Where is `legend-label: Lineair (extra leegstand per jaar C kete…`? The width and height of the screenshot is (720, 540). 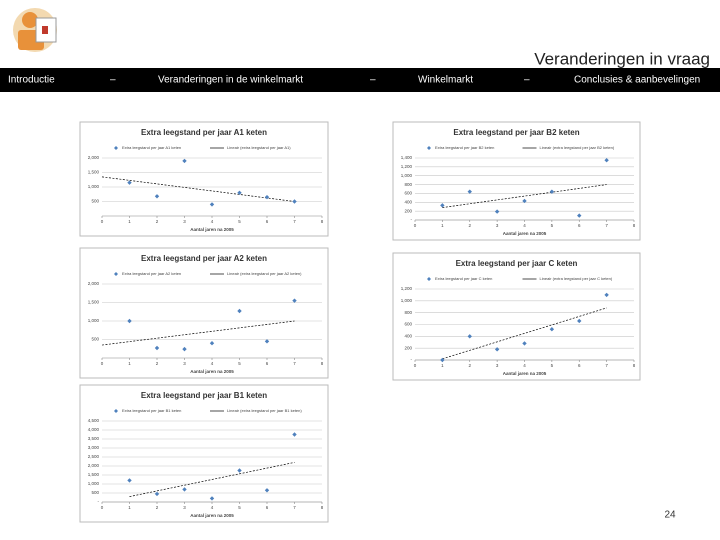
legend-label: Lineair (extra leegstand per jaar C kete… is located at coordinates (576, 278).